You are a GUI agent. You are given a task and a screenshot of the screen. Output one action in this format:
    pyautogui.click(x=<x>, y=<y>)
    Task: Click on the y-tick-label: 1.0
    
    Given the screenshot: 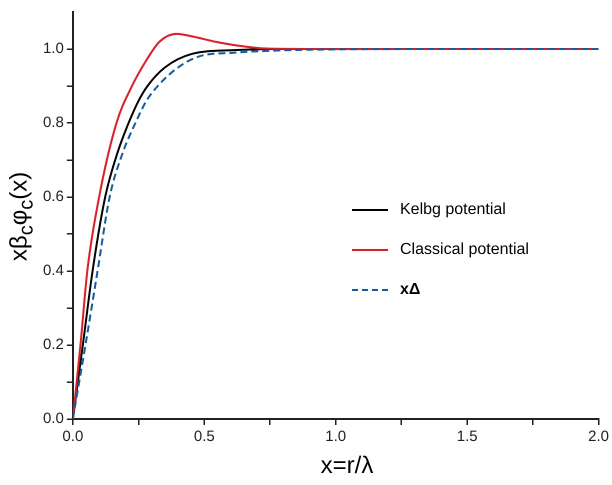 What is the action you would take?
    pyautogui.click(x=53, y=49)
    